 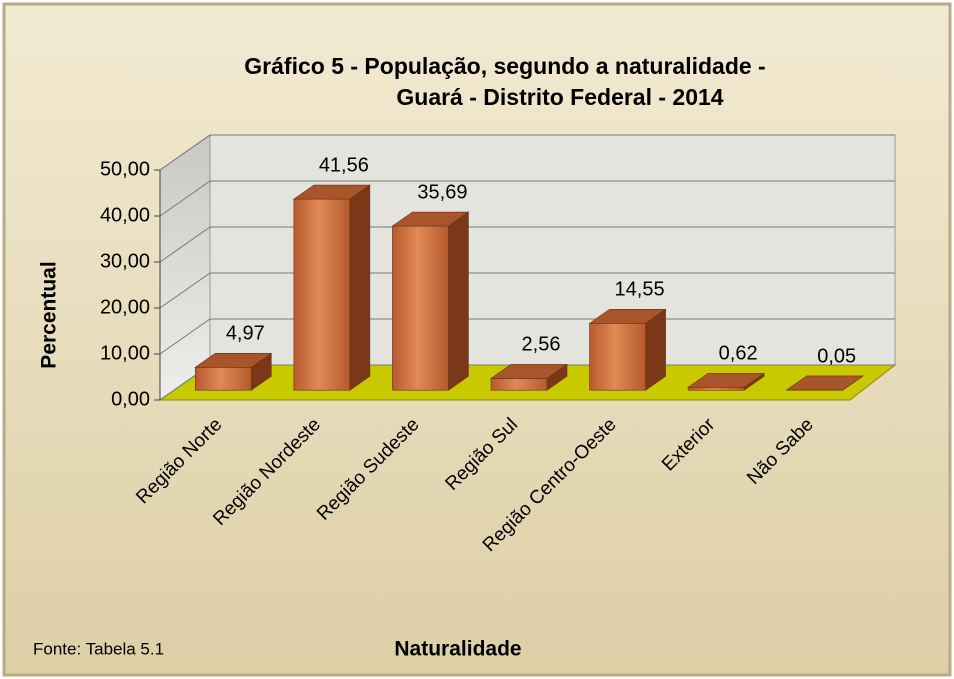 What do you see at coordinates (130, 399) in the screenshot?
I see `y-tick-label: 0,00` at bounding box center [130, 399].